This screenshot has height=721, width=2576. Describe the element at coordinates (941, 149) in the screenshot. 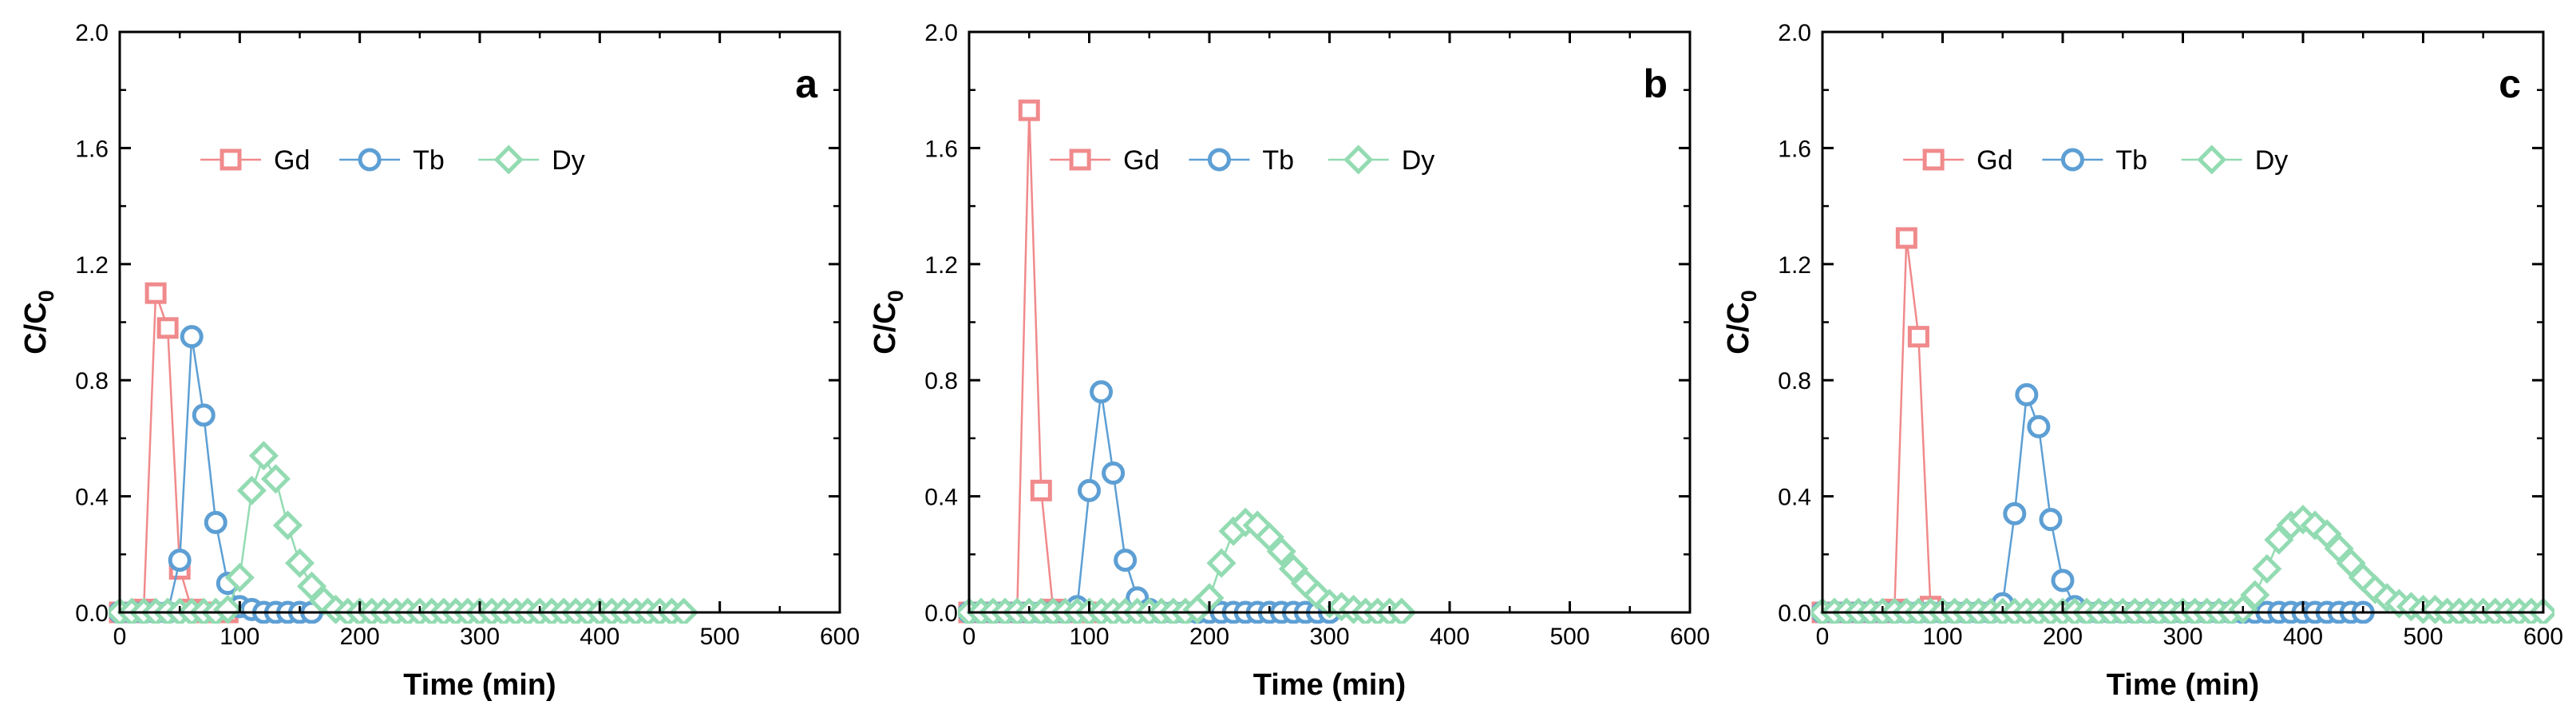

I see `y-tick-label: 1.6` at that location.